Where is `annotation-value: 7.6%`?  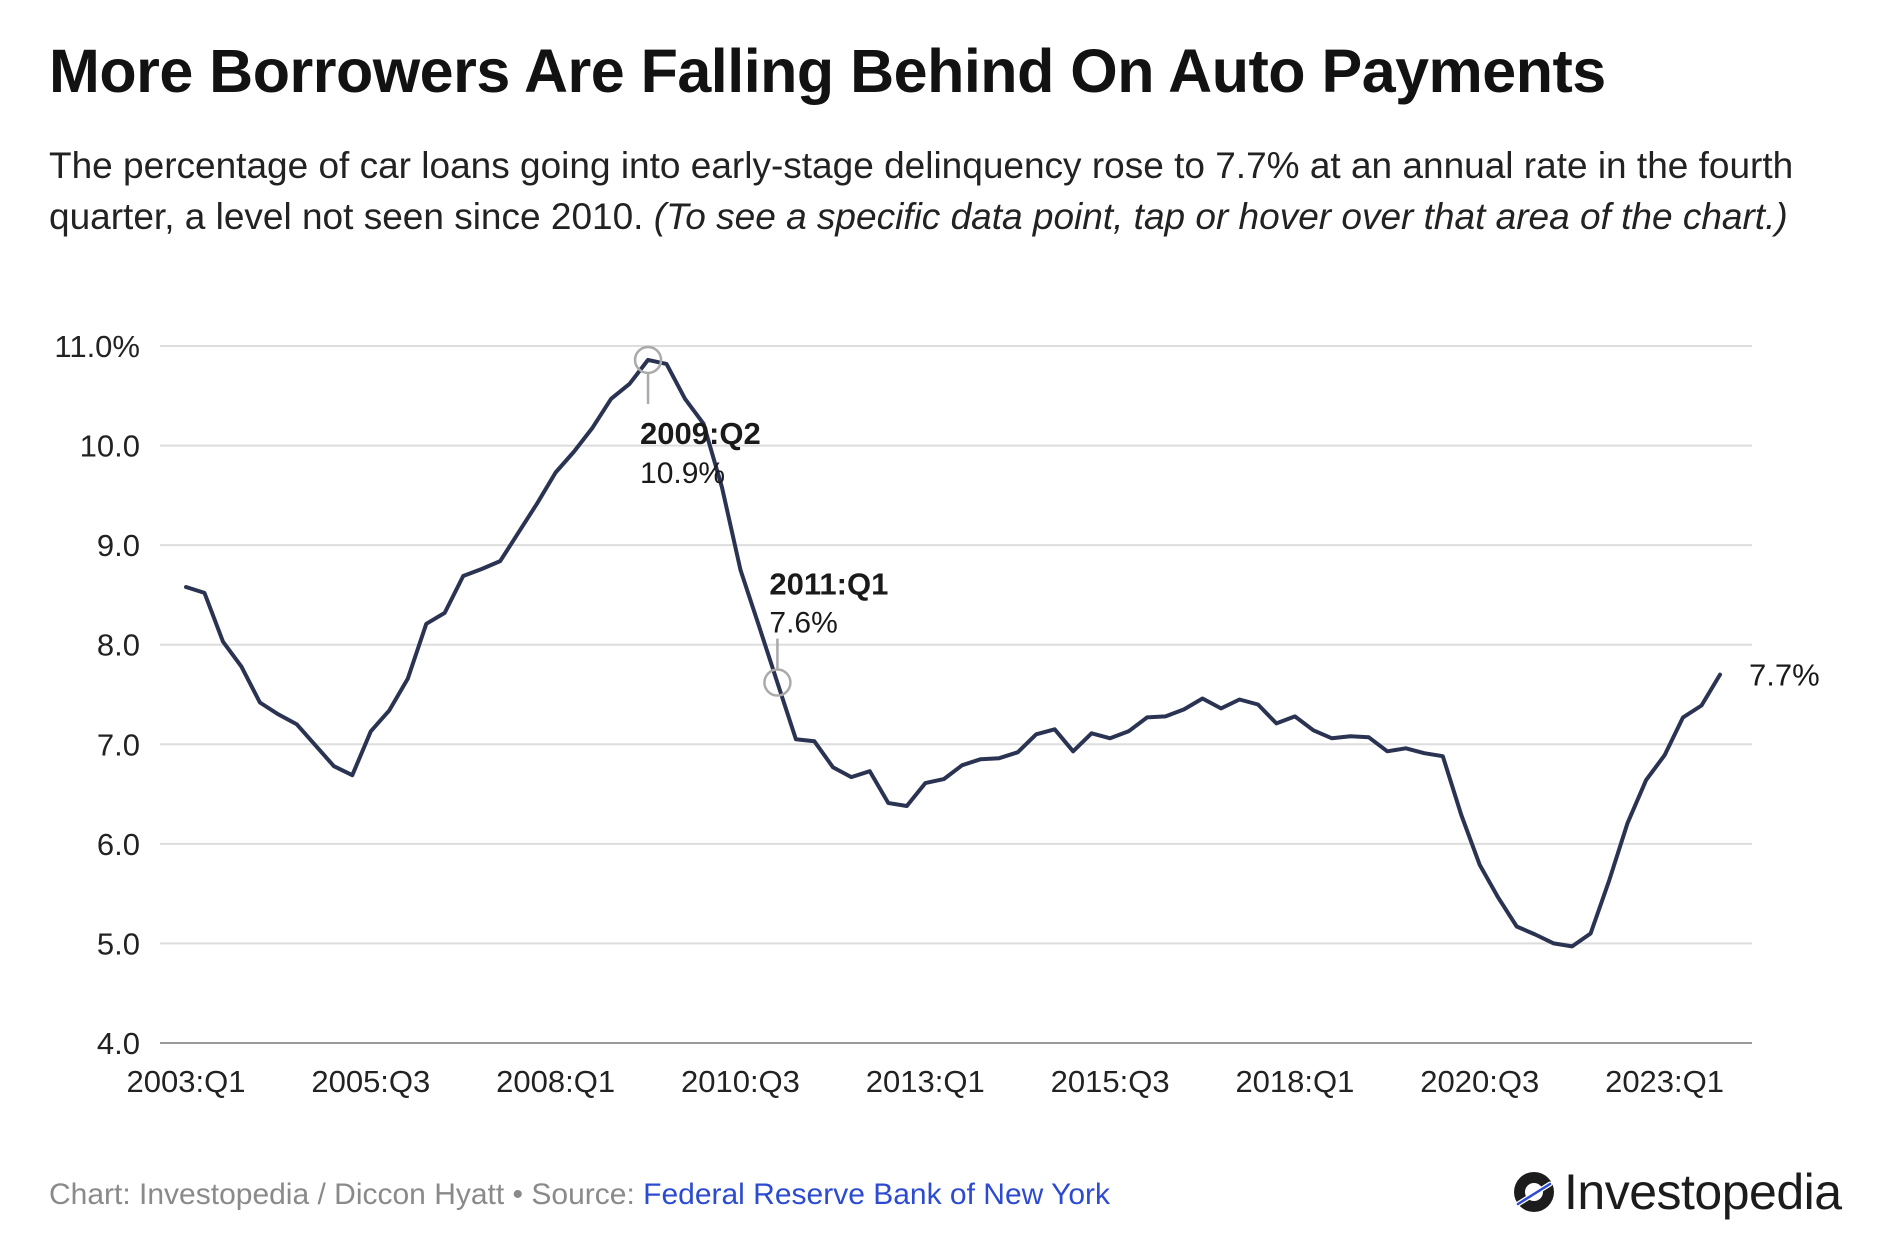 annotation-value: 7.6% is located at coordinates (803, 623).